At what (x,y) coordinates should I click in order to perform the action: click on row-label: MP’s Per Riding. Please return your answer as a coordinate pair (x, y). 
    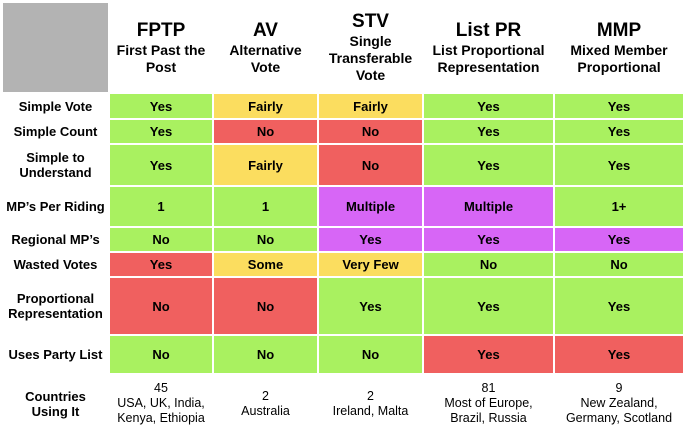
    Looking at the image, I should click on (55, 206).